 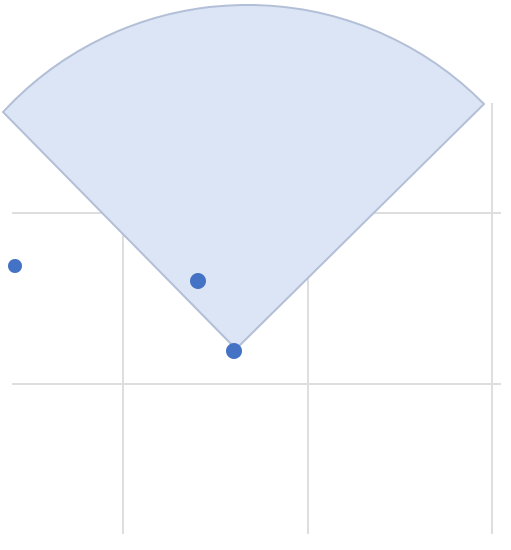 I want to click on points-layer, so click(x=125, y=309).